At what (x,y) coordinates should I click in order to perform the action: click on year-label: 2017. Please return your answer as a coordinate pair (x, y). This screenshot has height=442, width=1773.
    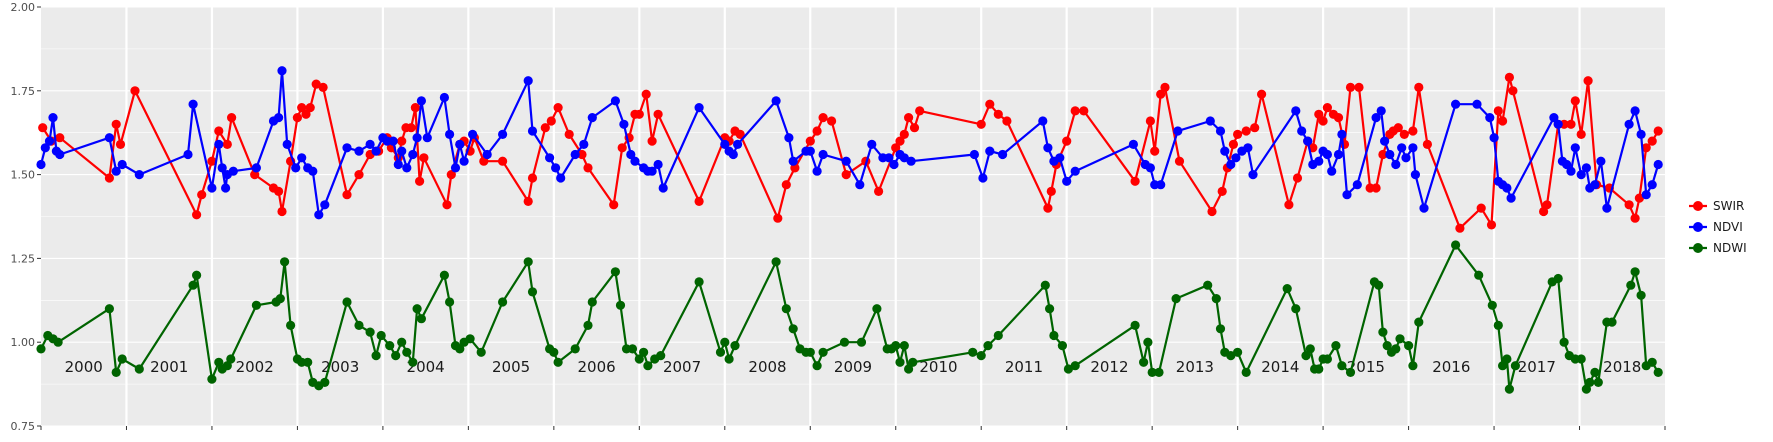
    Looking at the image, I should click on (1537, 367).